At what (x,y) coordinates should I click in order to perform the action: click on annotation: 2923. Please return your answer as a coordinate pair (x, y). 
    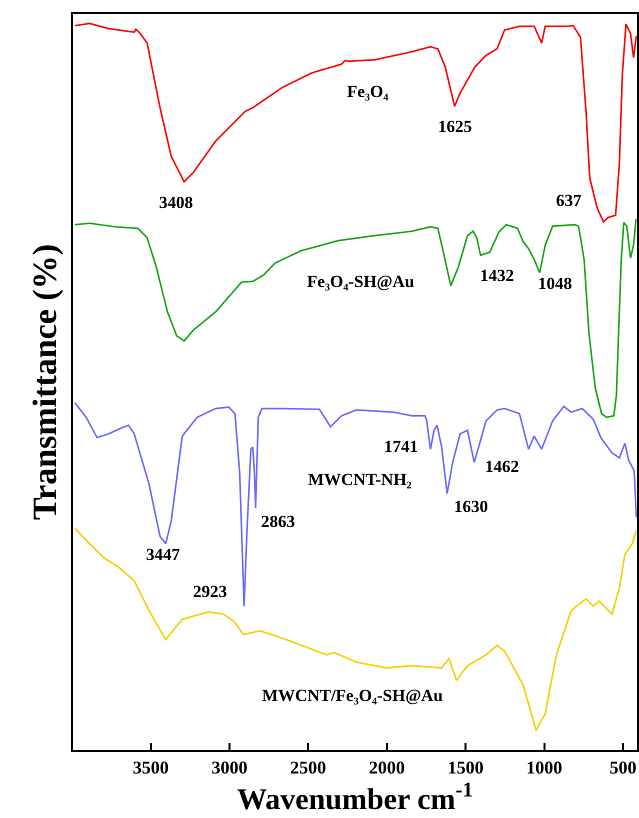
    Looking at the image, I should click on (210, 591).